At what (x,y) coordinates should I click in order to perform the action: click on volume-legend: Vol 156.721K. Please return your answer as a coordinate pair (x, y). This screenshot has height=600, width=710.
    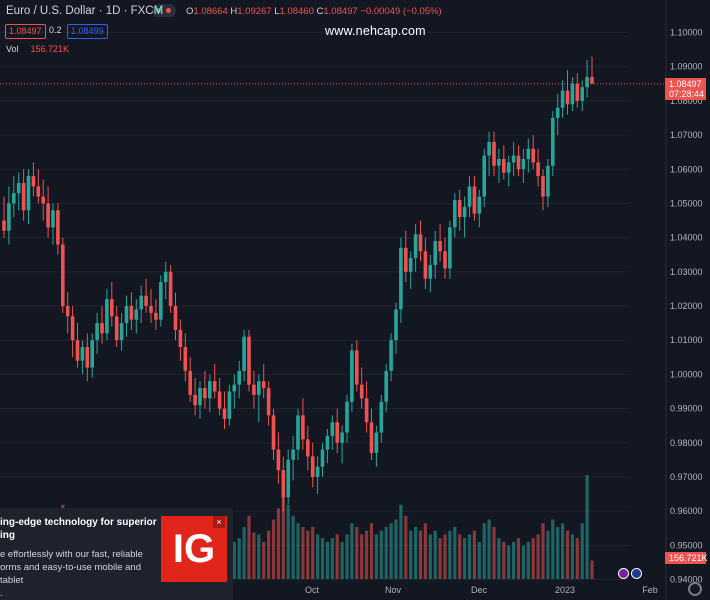
    Looking at the image, I should click on (37, 49).